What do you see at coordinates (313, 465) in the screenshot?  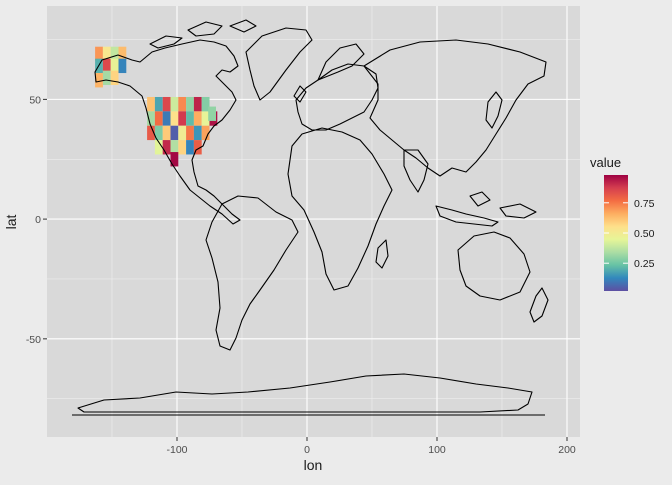 I see `x-axis-title: lon` at bounding box center [313, 465].